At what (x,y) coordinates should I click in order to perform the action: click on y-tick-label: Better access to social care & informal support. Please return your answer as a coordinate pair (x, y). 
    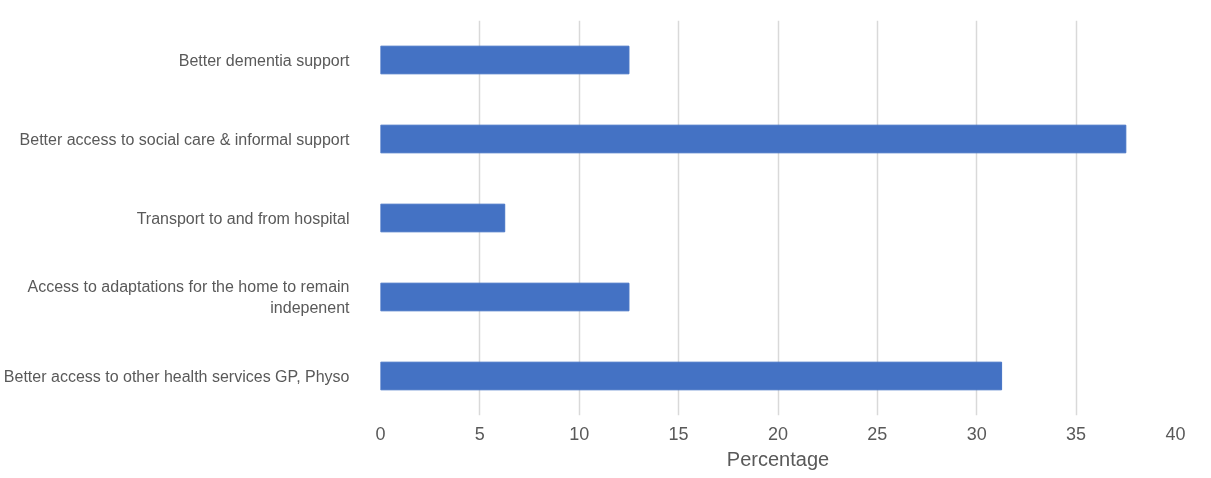
    Looking at the image, I should click on (185, 139).